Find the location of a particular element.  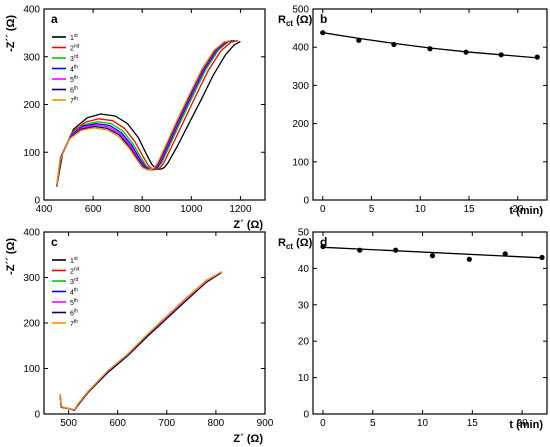

y-tick-label: 20 is located at coordinates (304, 342).